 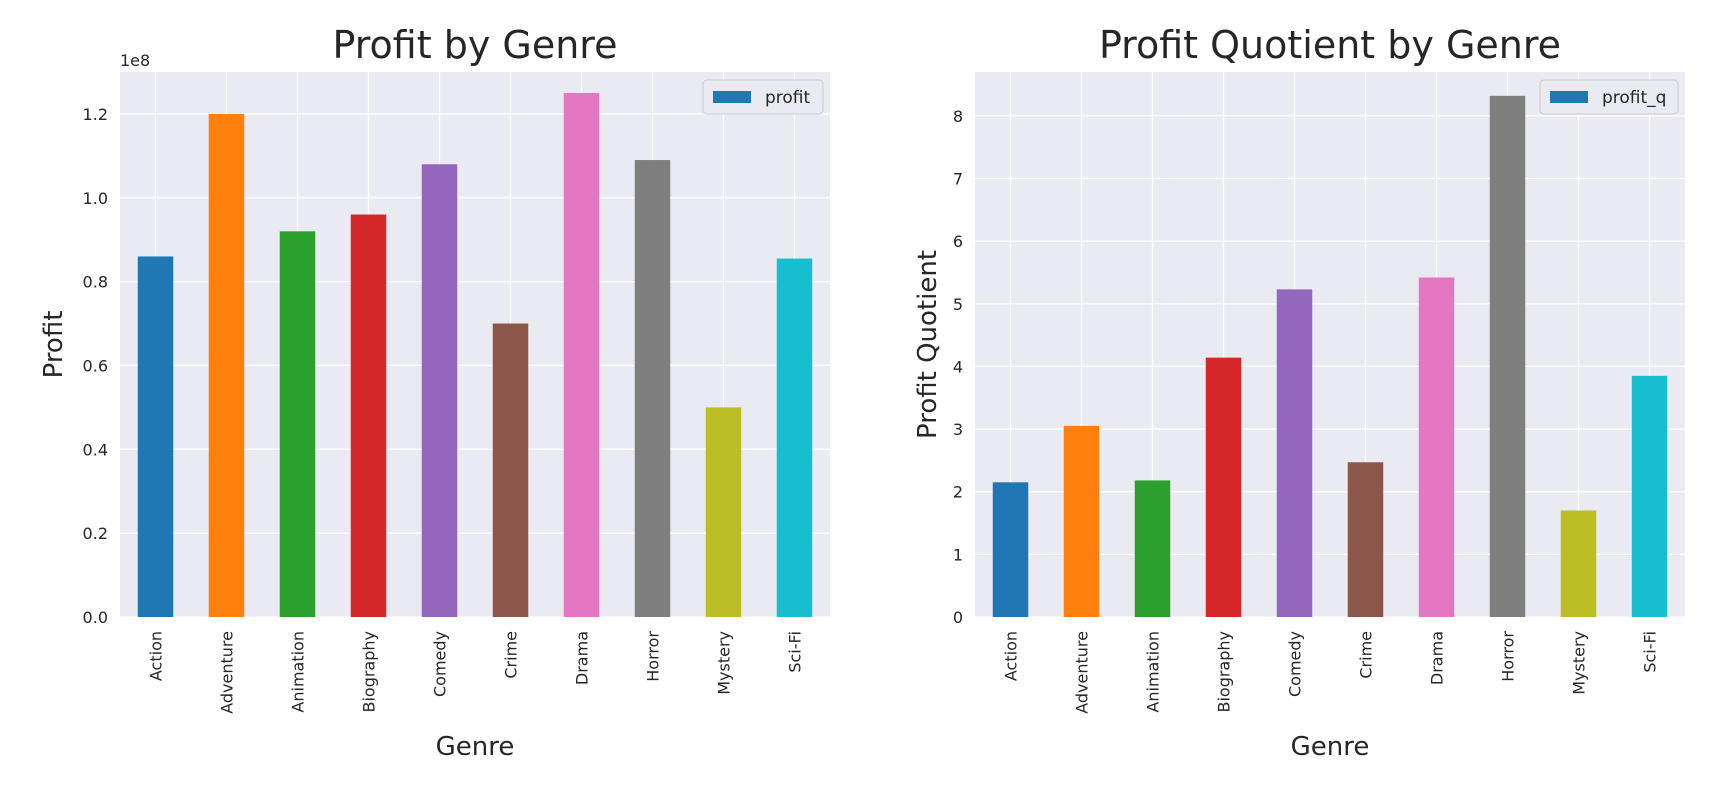 What do you see at coordinates (1330, 45) in the screenshot?
I see `chart-title: Profit Quotient by Genre` at bounding box center [1330, 45].